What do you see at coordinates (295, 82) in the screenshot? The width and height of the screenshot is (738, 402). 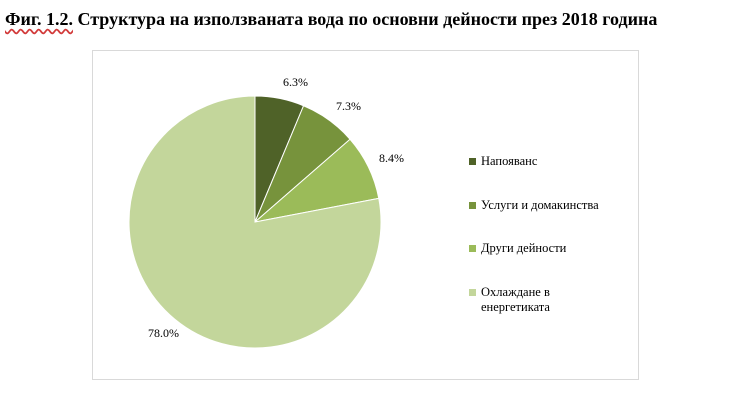 I see `data-label-1: 6.3%` at bounding box center [295, 82].